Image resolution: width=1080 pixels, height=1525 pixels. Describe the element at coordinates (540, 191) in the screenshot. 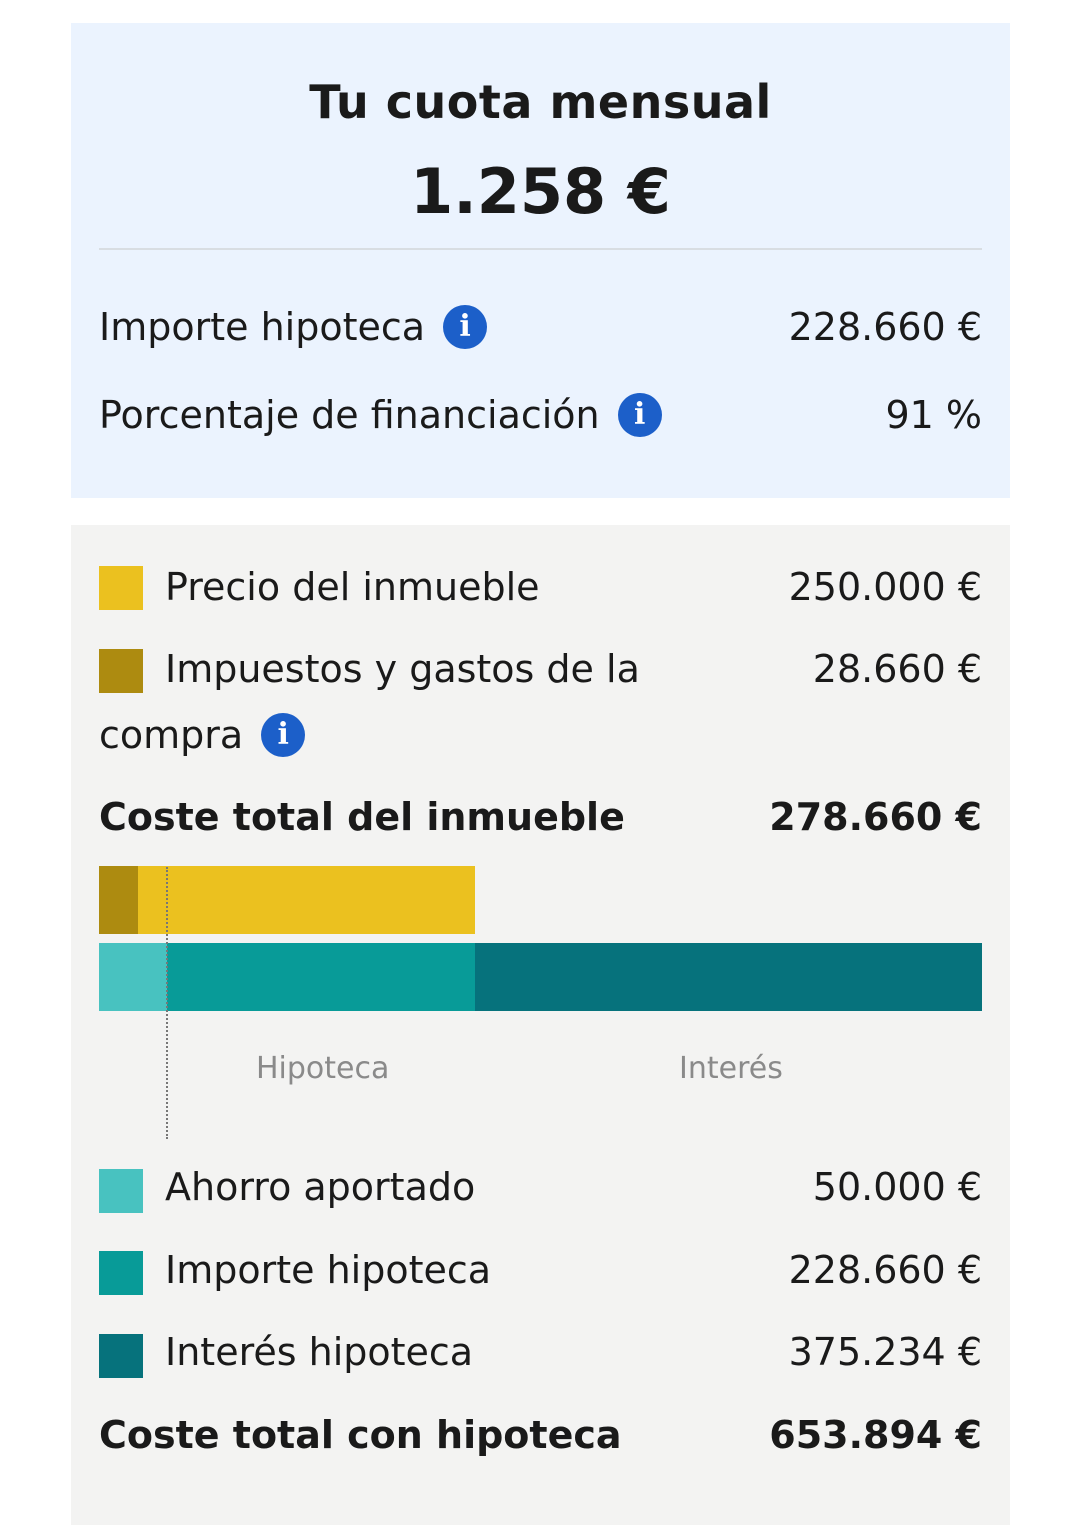

I see `monthly-payment-amount: 1.258 €` at that location.